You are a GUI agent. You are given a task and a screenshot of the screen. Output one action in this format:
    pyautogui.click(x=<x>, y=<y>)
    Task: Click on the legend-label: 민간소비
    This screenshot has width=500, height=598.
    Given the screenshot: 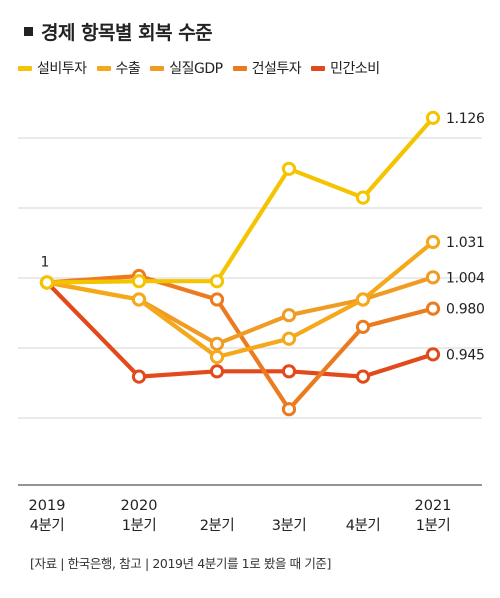 What is the action you would take?
    pyautogui.click(x=355, y=69)
    